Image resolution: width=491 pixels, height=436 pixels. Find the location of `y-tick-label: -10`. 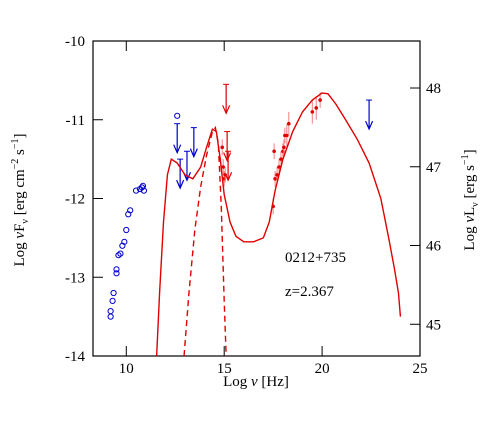

y-tick-label: -10 is located at coordinates (75, 42).